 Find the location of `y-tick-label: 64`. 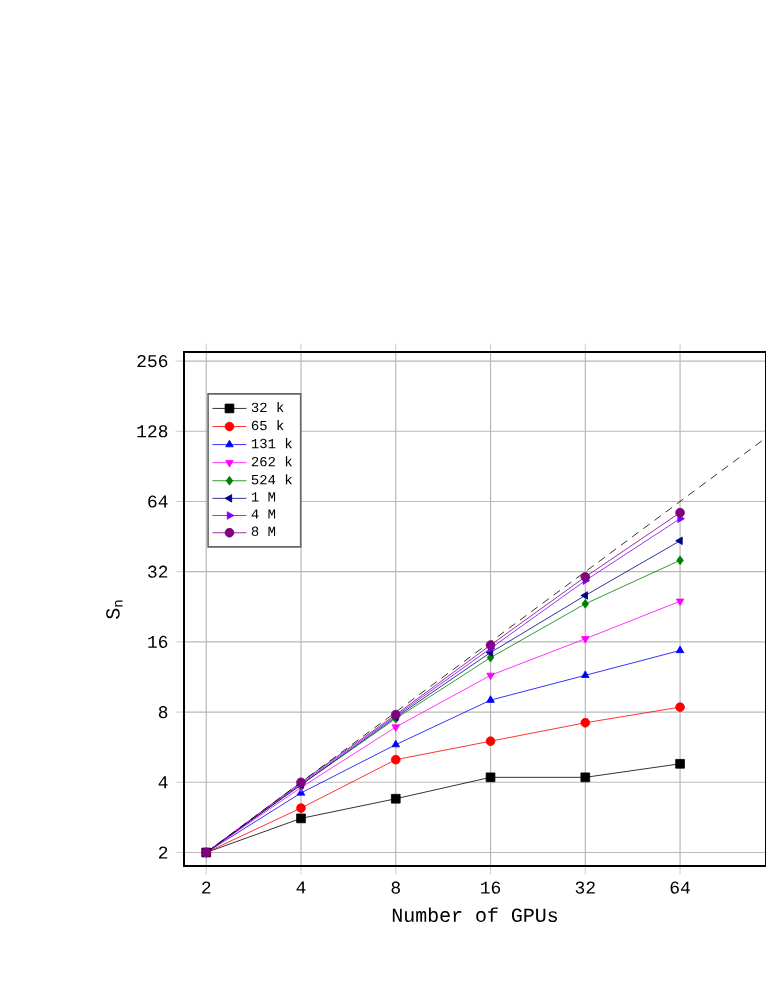

y-tick-label: 64 is located at coordinates (158, 501).